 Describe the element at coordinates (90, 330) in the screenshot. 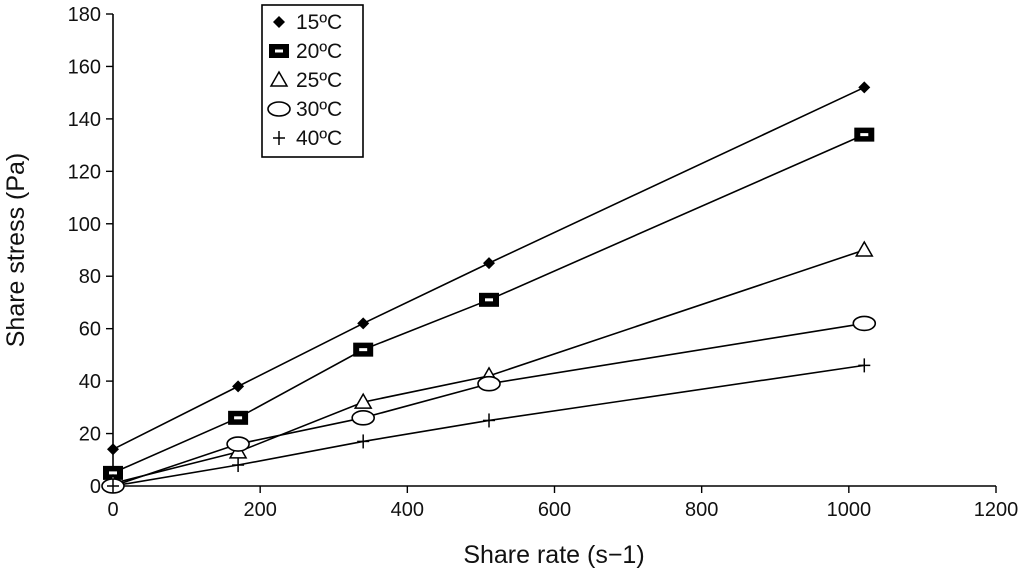

I see `y-tick-label: 60` at that location.